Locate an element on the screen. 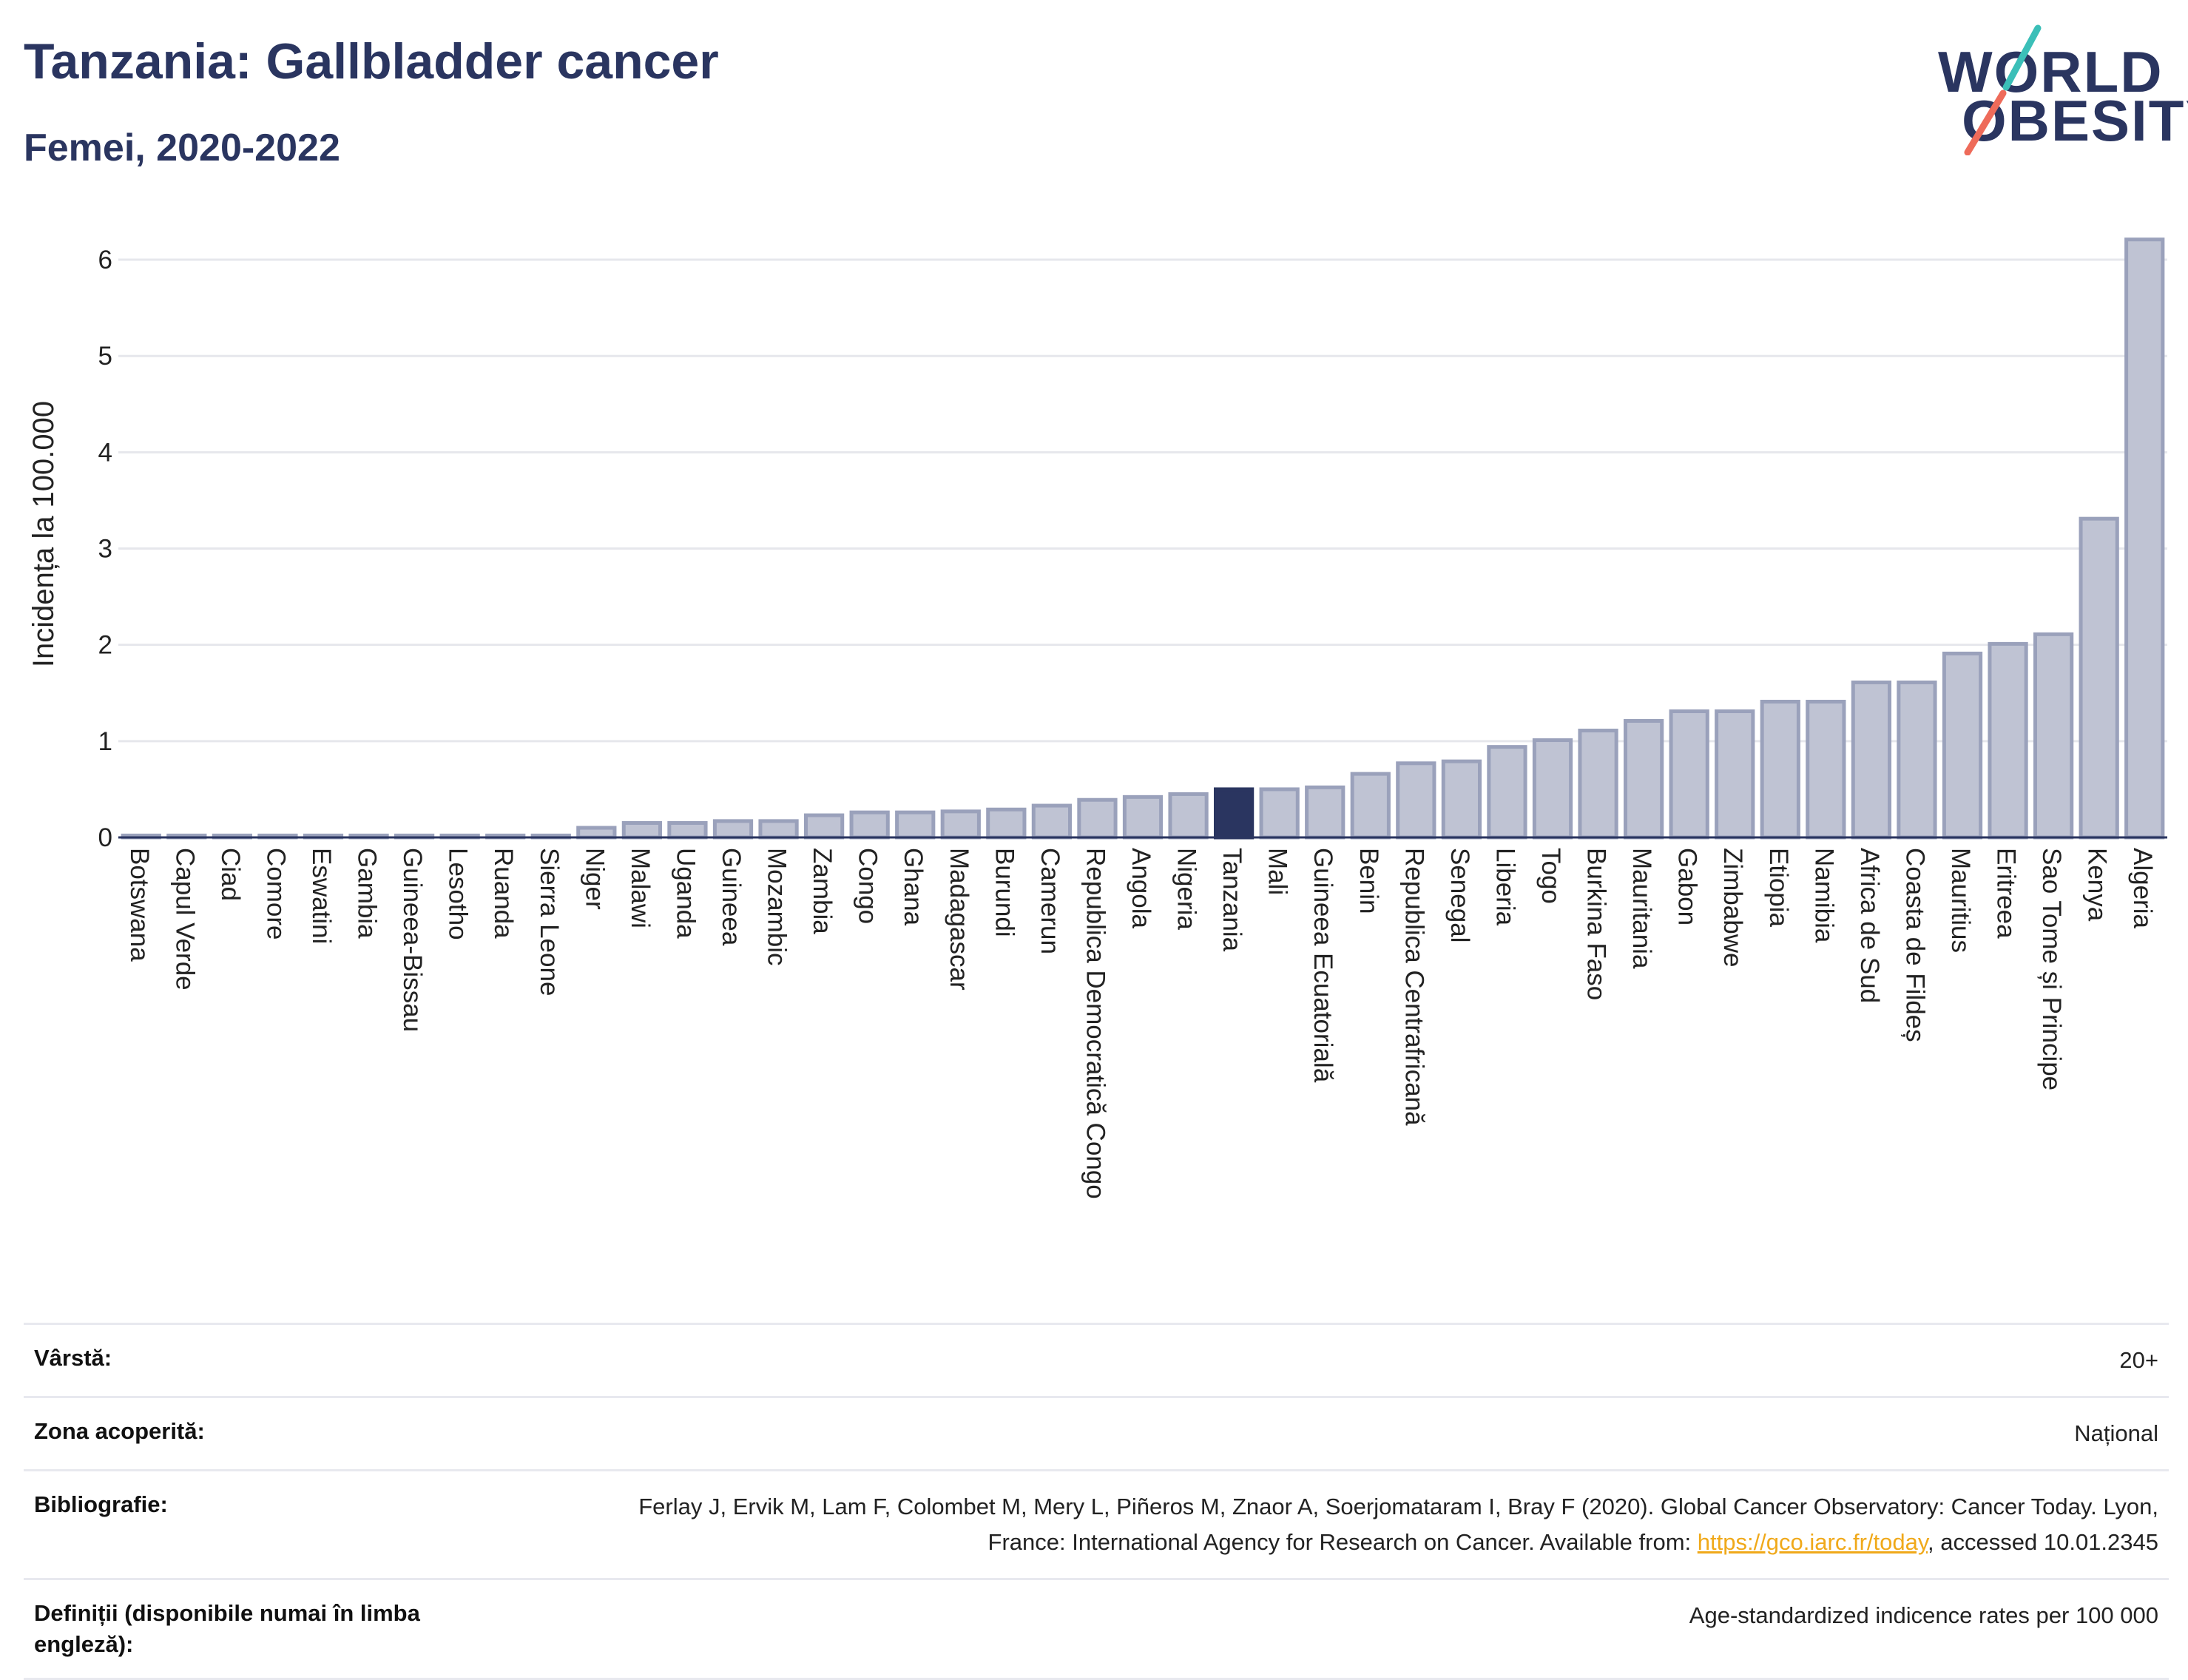 The image size is (2188, 1680). bar-republica-centrafrican- is located at coordinates (1416, 800).